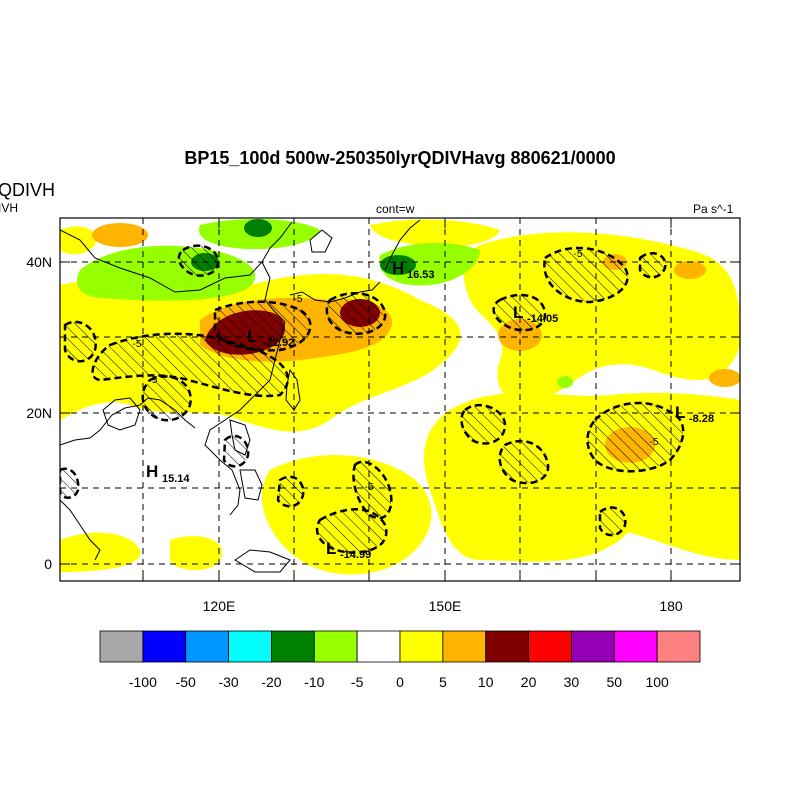  I want to click on colorbar-label: 10, so click(486, 682).